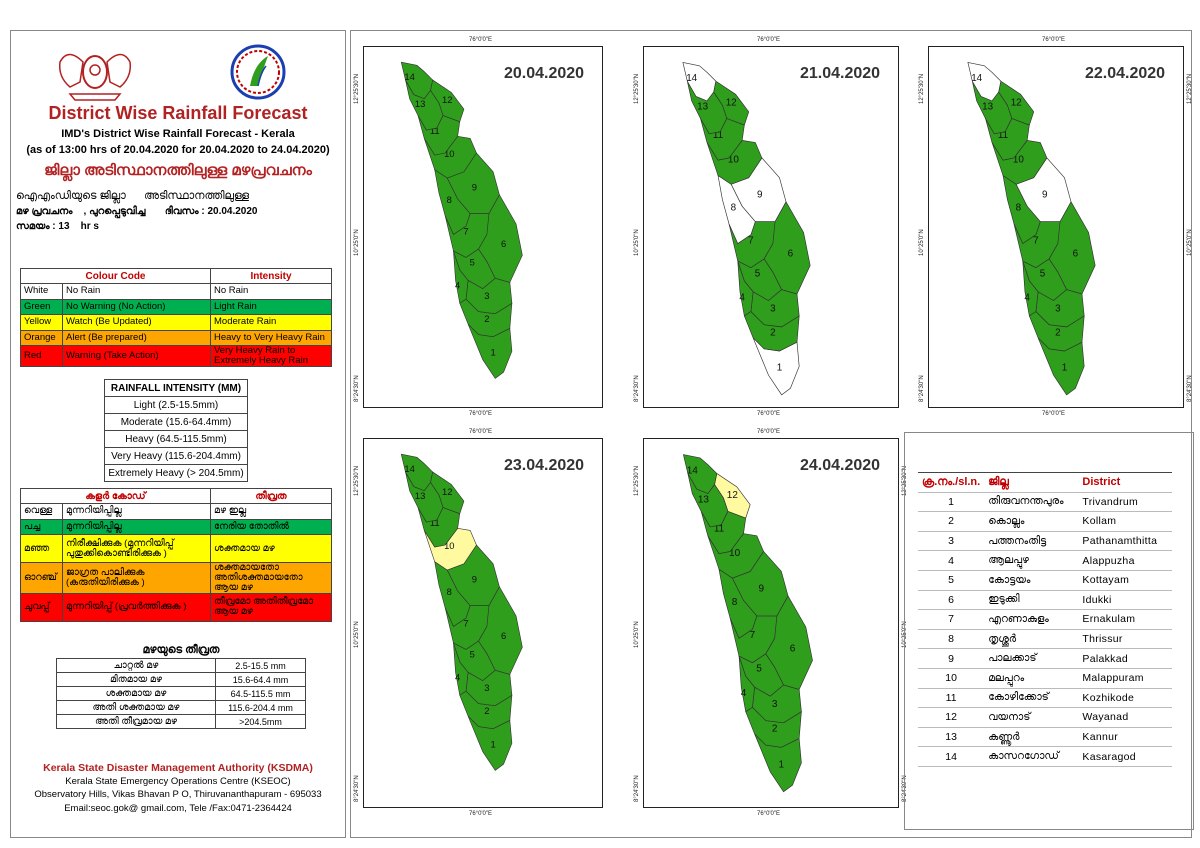  What do you see at coordinates (951, 619) in the screenshot?
I see `district-sl: 7` at bounding box center [951, 619].